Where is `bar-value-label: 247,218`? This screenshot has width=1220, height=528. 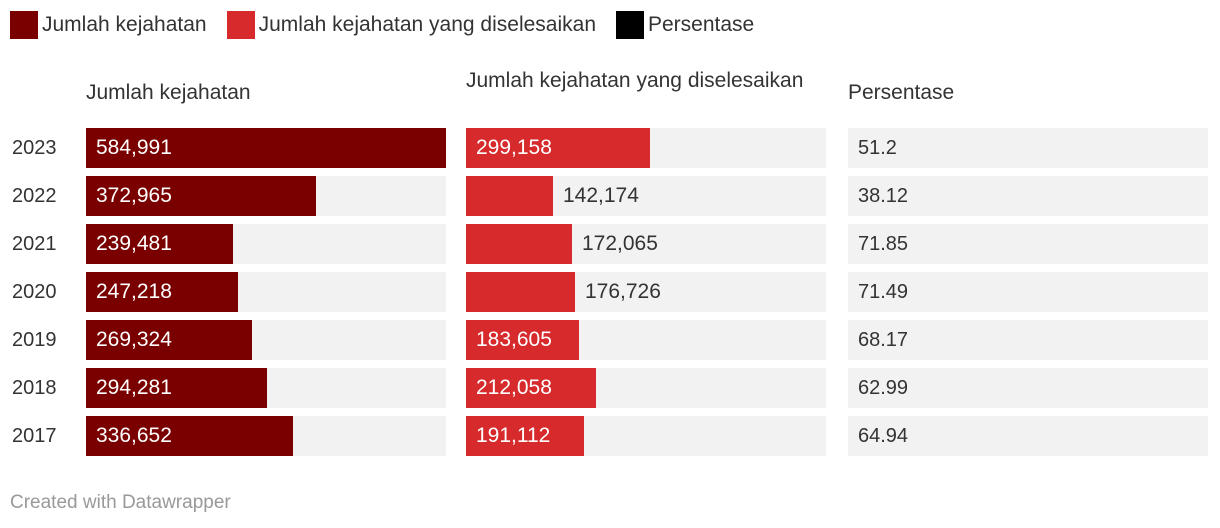
bar-value-label: 247,218 is located at coordinates (134, 291).